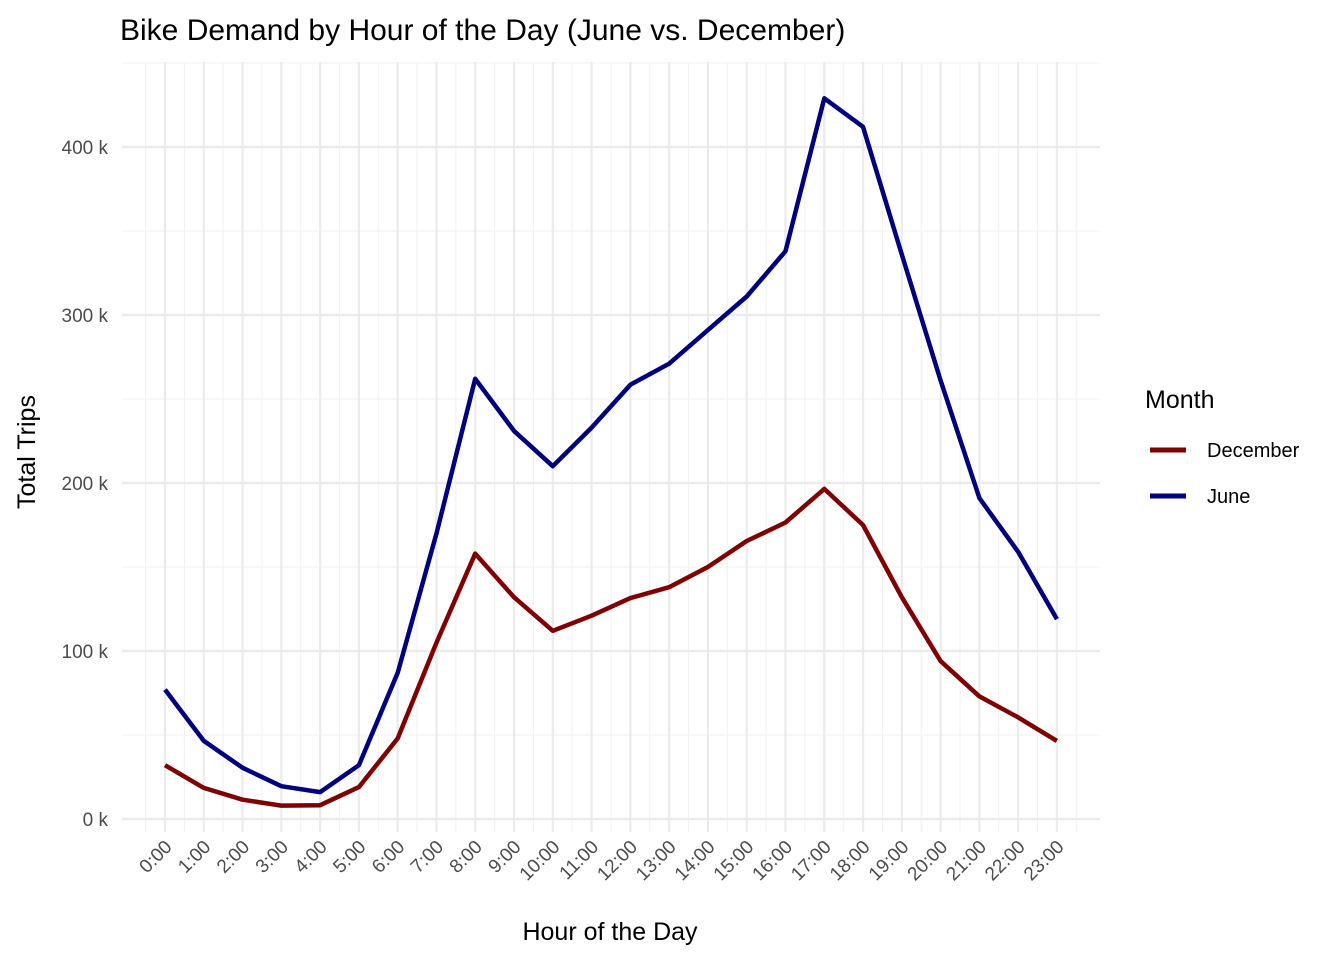 This screenshot has width=1344, height=960. I want to click on x-tick-label: 17:00, so click(811, 861).